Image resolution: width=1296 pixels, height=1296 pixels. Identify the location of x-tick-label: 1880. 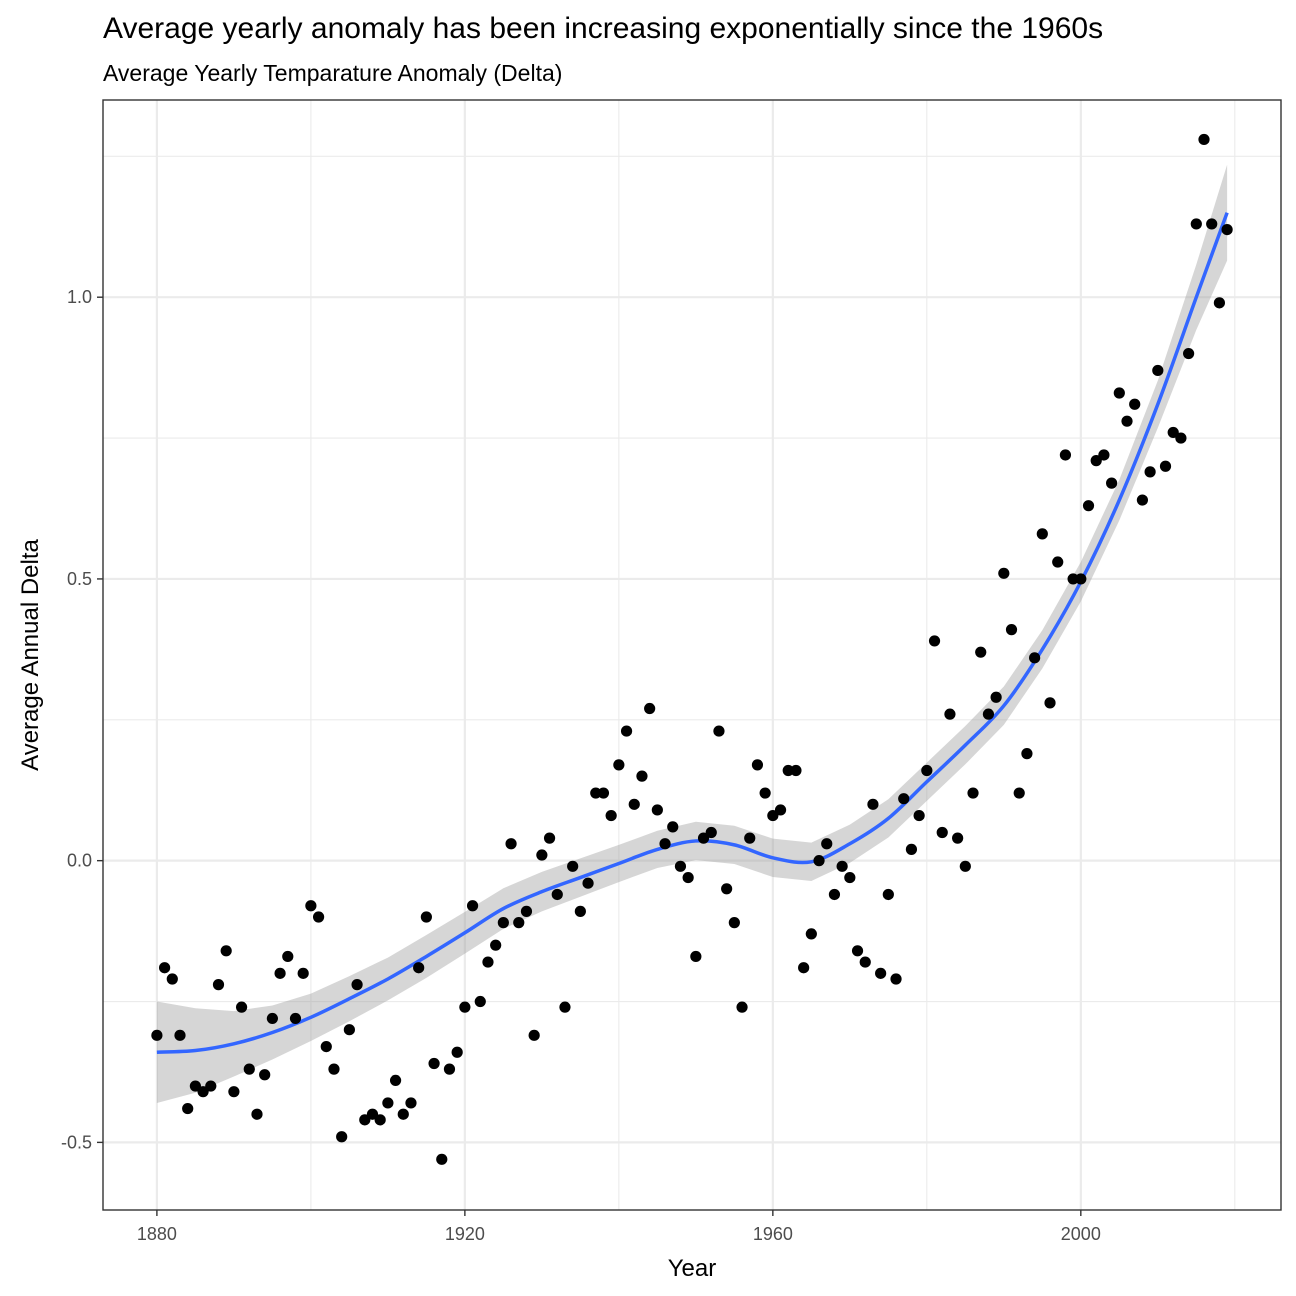
(157, 1234).